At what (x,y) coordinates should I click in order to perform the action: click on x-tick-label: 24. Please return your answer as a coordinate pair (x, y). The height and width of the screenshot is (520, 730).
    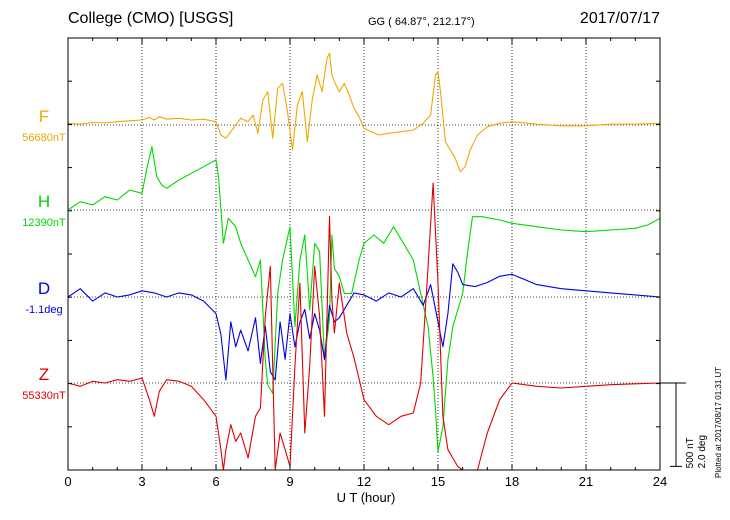
    Looking at the image, I should click on (660, 481).